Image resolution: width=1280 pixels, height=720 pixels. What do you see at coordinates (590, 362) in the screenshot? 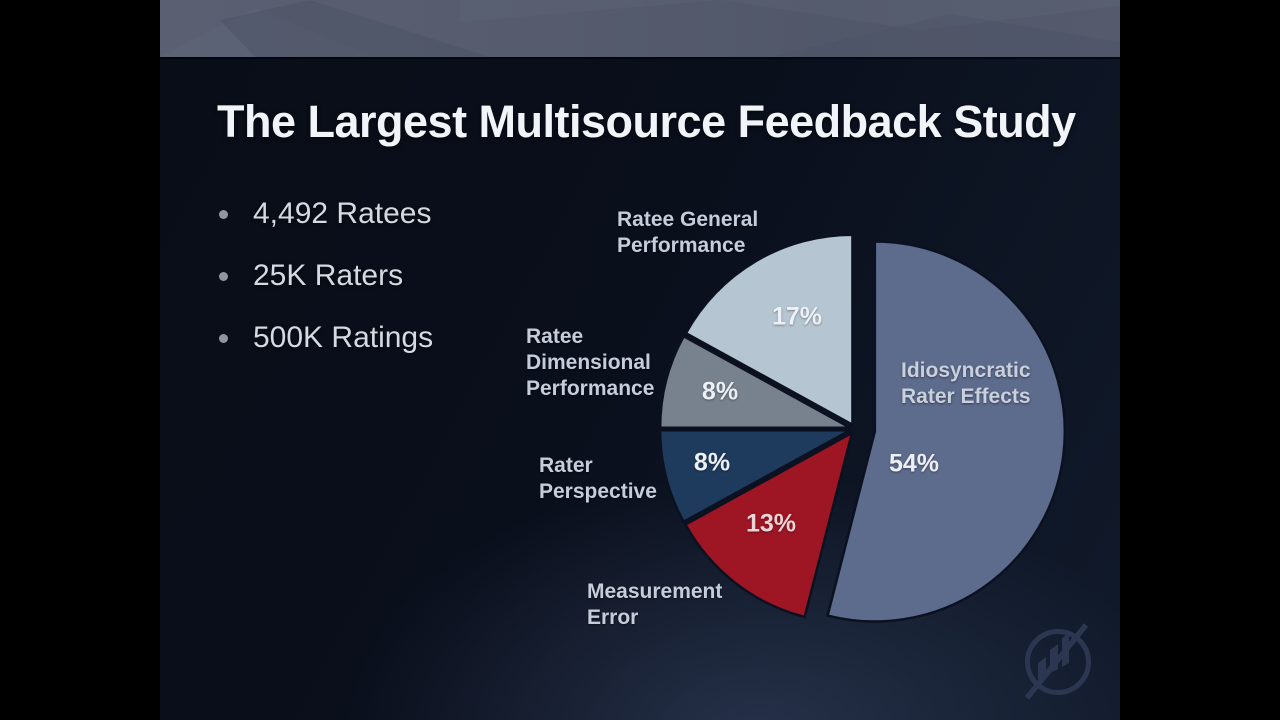
I see `pie-label-ratee-dimensional-performance: Ratee Dimensional Performance` at bounding box center [590, 362].